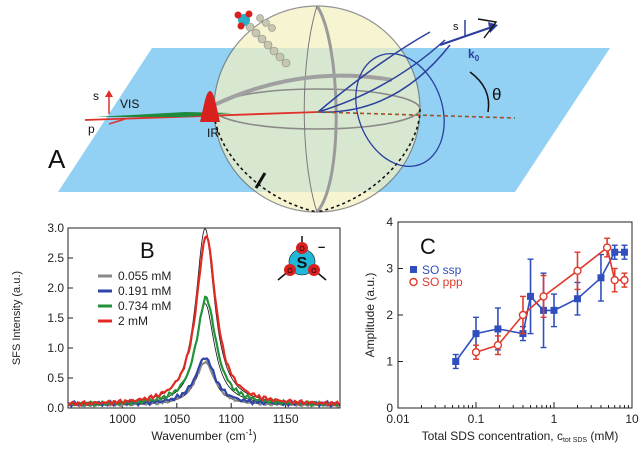 This screenshot has width=644, height=449. Describe the element at coordinates (550, 299) in the screenshot. I see `panel-c-series-line` at that location.